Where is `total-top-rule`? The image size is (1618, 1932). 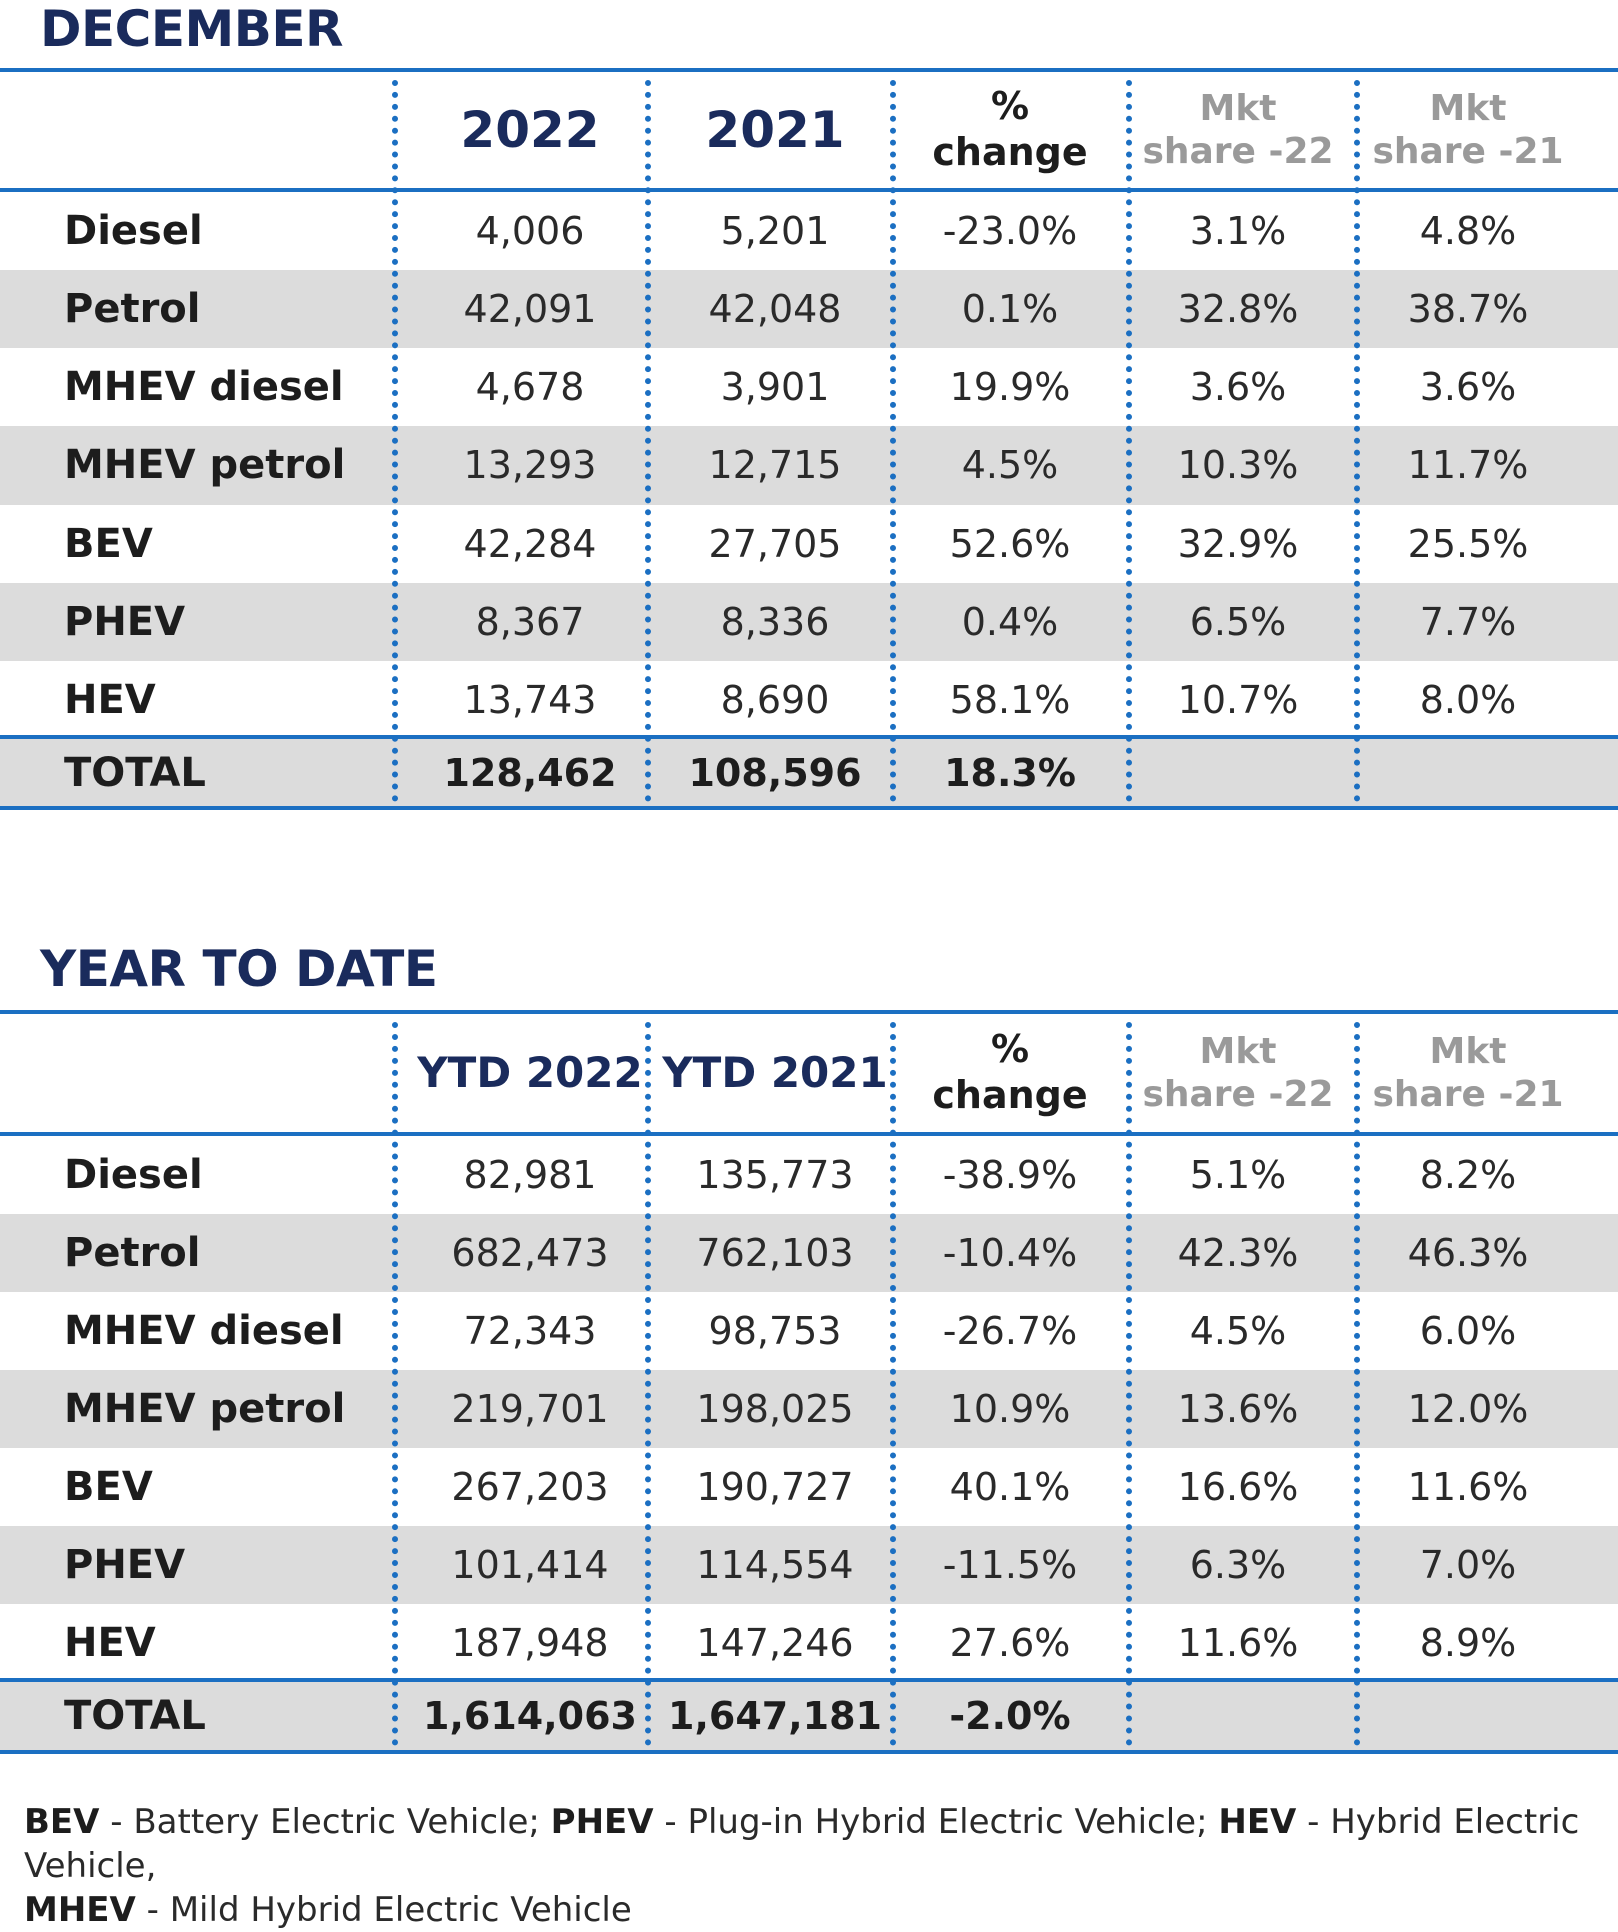 total-top-rule is located at coordinates (809, 1680).